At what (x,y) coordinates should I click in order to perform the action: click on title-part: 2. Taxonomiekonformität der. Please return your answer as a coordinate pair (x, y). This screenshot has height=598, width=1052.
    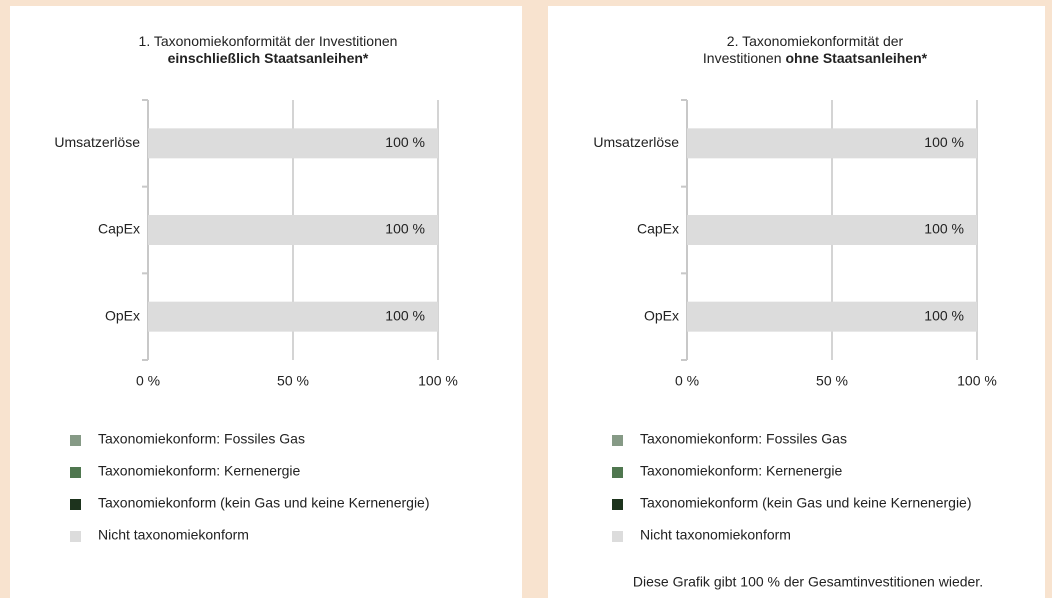
    Looking at the image, I should click on (815, 41).